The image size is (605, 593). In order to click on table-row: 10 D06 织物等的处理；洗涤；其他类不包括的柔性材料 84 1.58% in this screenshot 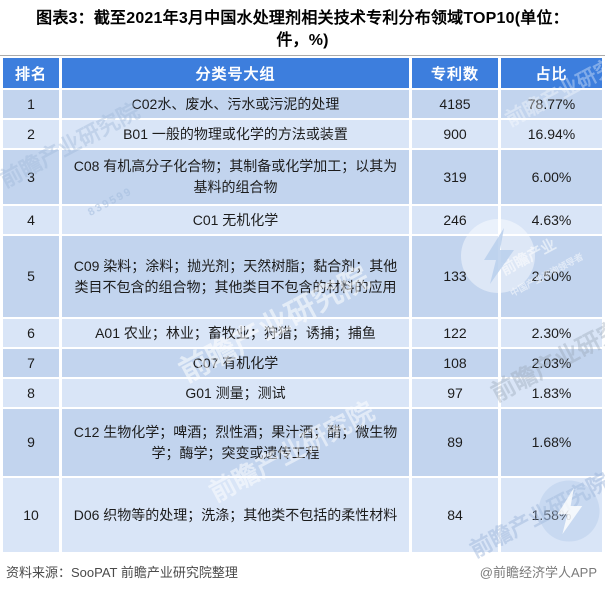, I will do `click(302, 515)`.